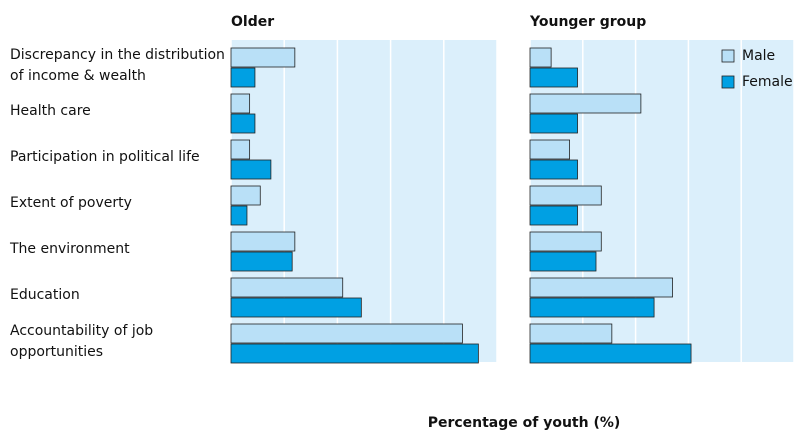 This screenshot has height=432, width=795. I want to click on category-label: Health care, so click(50, 111).